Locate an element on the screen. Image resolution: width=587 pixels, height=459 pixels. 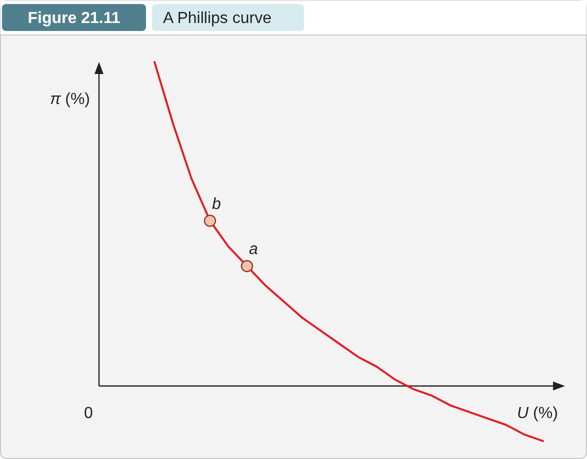
y-axis-title: π (%) is located at coordinates (70, 99).